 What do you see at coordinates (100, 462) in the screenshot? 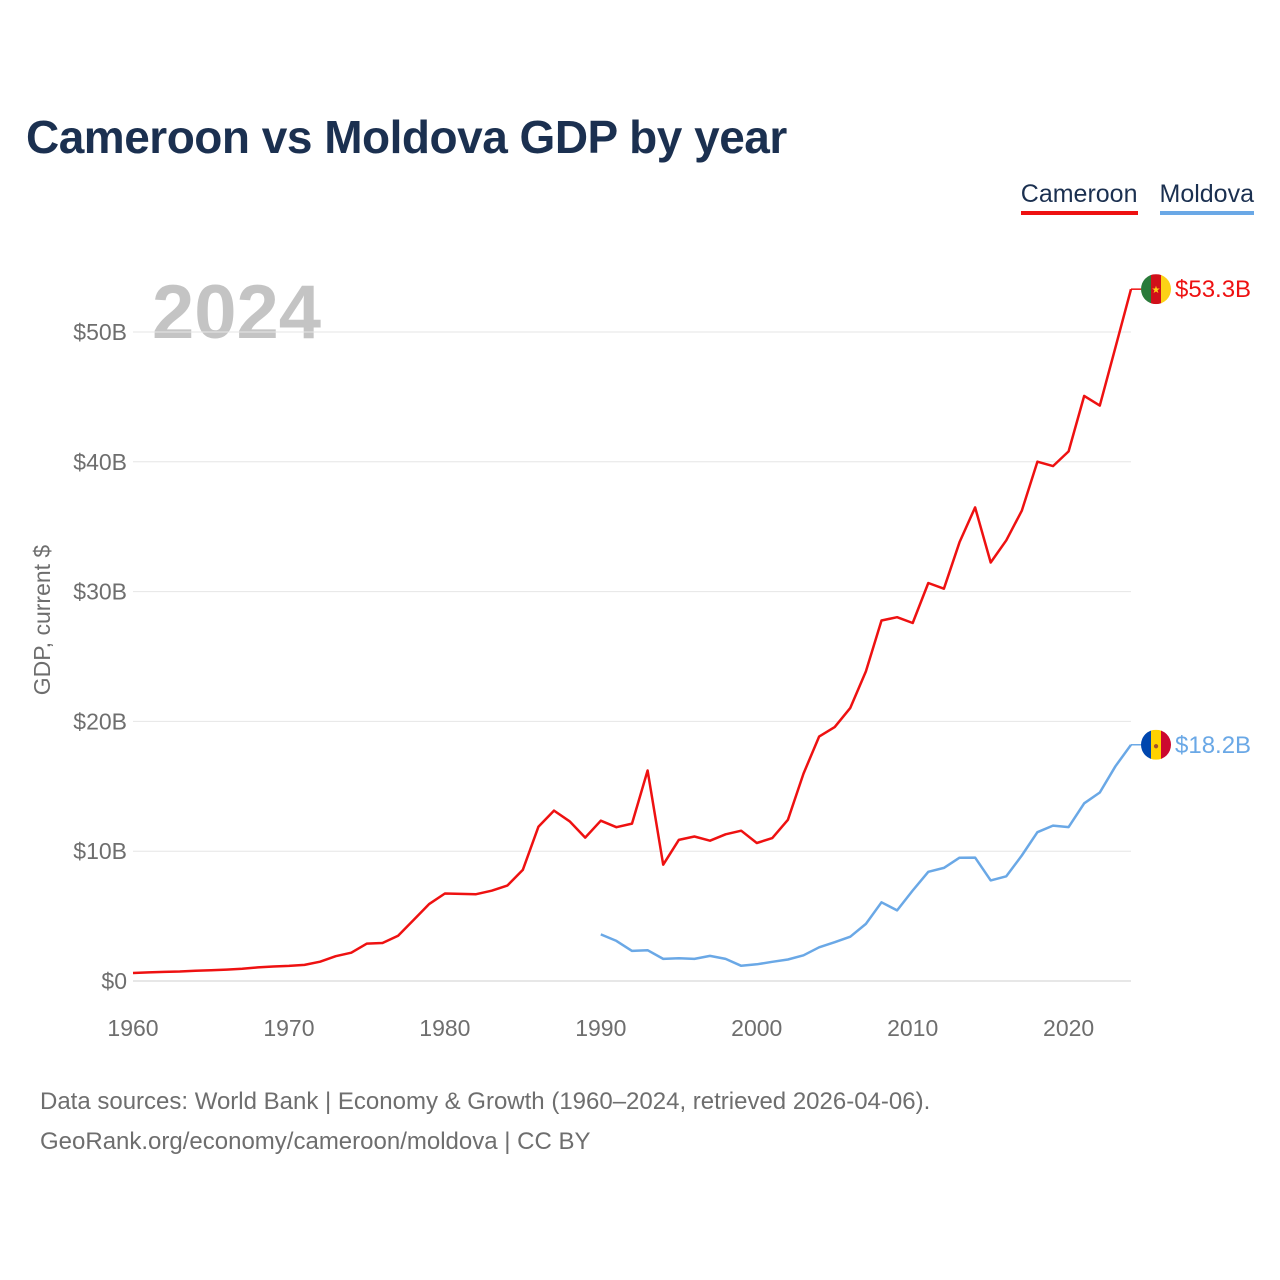
I see `y-tick-label: $40B` at bounding box center [100, 462].